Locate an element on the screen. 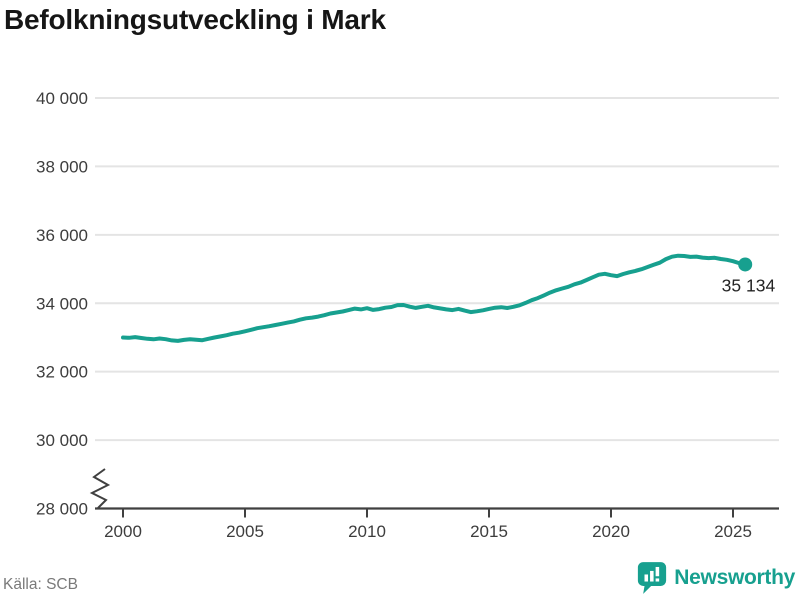 The image size is (800, 600). y-tick-label: 34 000 is located at coordinates (62, 303).